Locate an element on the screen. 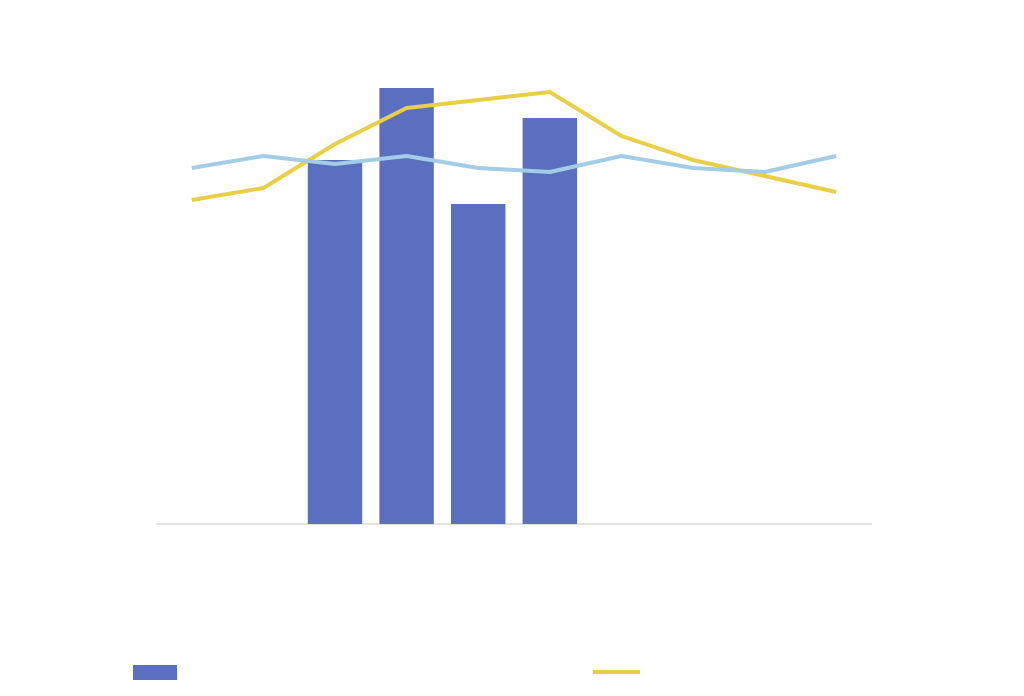  legend-swatch is located at coordinates (155, 672).